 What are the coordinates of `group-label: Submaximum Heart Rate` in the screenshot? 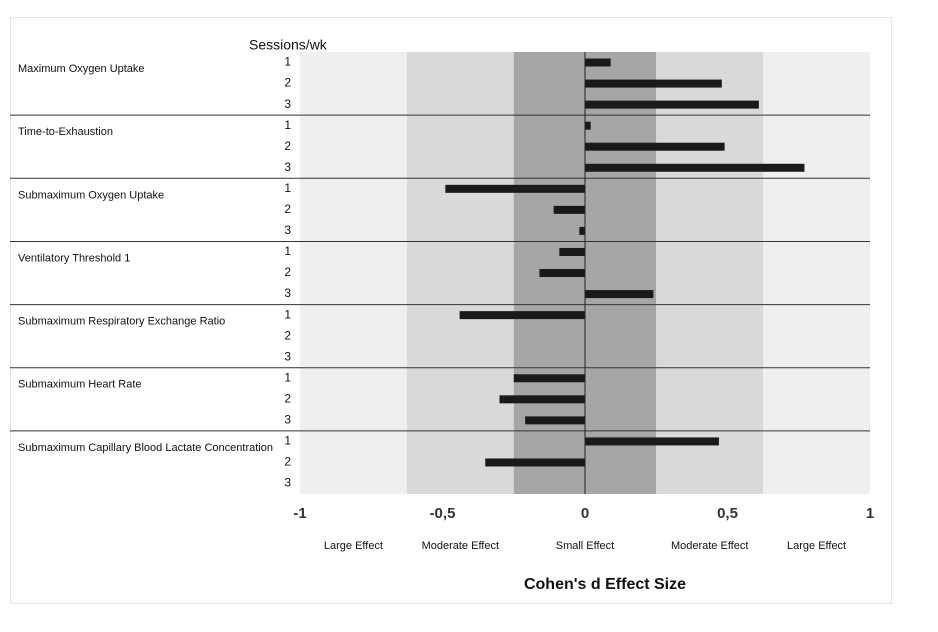 It's located at (80, 385).